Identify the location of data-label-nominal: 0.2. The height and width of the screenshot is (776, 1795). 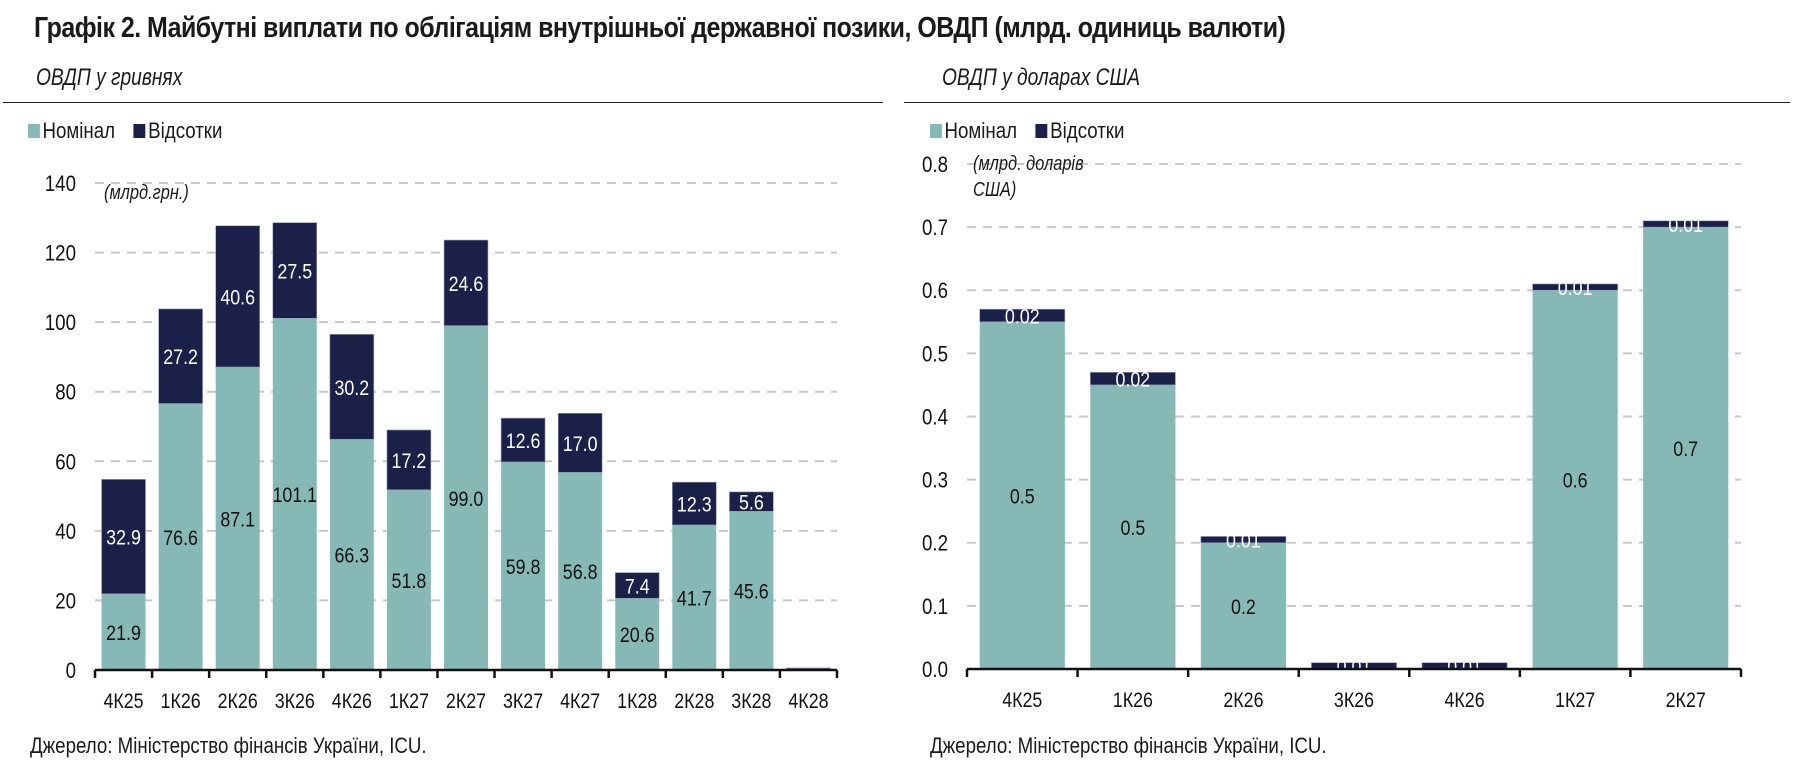
(1243, 608).